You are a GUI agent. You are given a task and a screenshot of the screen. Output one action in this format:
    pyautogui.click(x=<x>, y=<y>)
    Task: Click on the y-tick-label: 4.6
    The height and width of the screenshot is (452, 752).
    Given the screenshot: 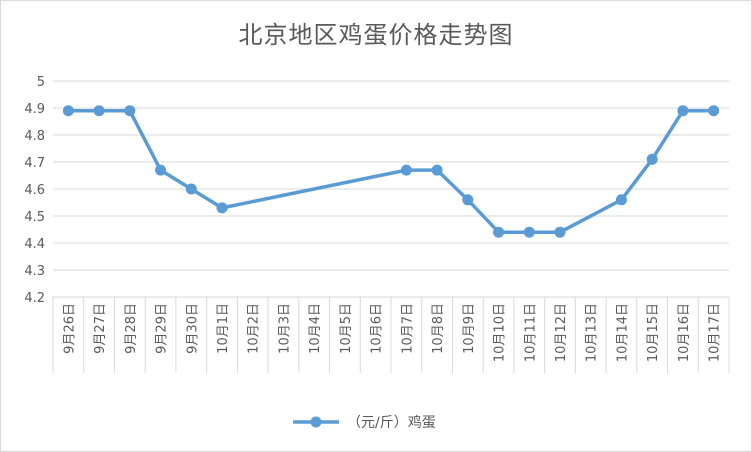 What is the action you would take?
    pyautogui.click(x=34, y=190)
    